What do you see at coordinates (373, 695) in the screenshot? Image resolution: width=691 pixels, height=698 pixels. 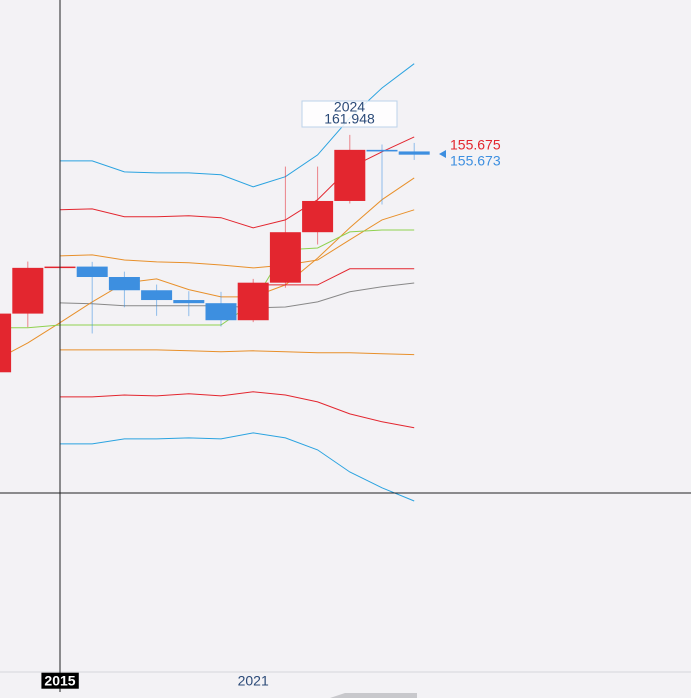 I see `scrollbar` at bounding box center [373, 695].